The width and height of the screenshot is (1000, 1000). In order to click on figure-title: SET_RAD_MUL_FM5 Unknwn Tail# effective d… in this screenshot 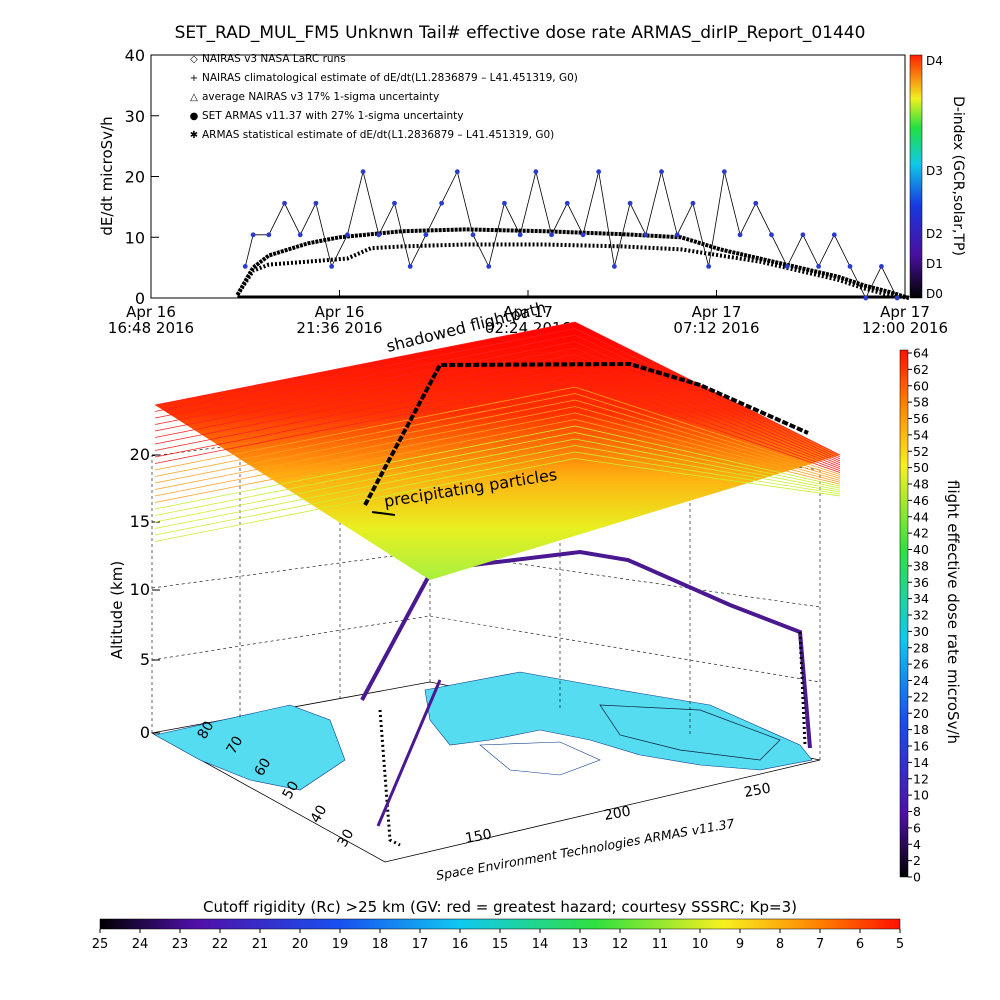, I will do `click(520, 33)`.